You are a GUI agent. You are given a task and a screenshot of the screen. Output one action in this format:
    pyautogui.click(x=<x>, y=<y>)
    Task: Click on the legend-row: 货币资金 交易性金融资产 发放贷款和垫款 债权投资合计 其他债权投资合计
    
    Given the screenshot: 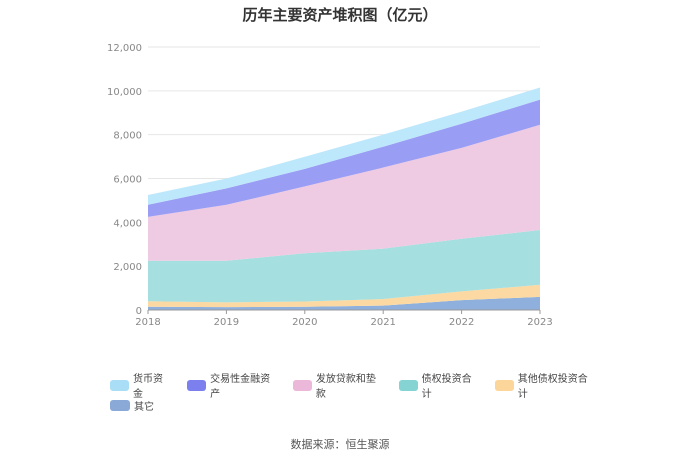 What is the action you would take?
    pyautogui.click(x=360, y=387)
    